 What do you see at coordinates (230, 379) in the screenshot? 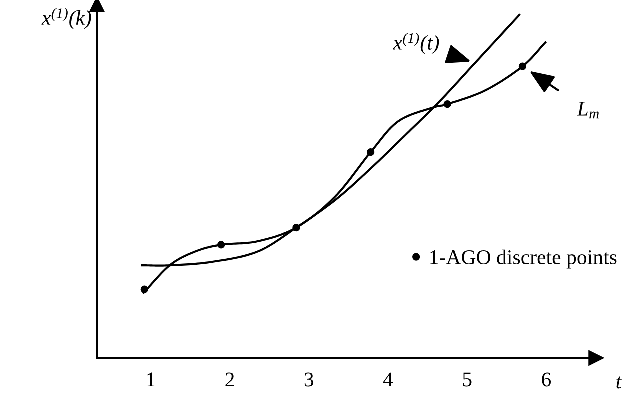
I see `x-tick-label: 2` at bounding box center [230, 379].